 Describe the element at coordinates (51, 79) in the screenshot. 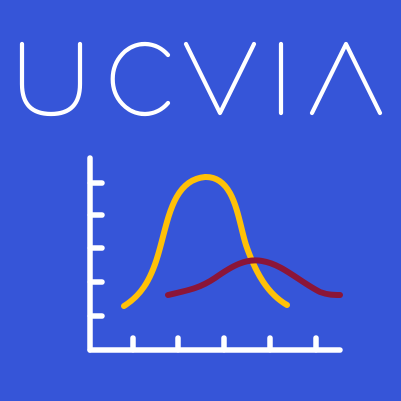

I see `letter-u` at that location.